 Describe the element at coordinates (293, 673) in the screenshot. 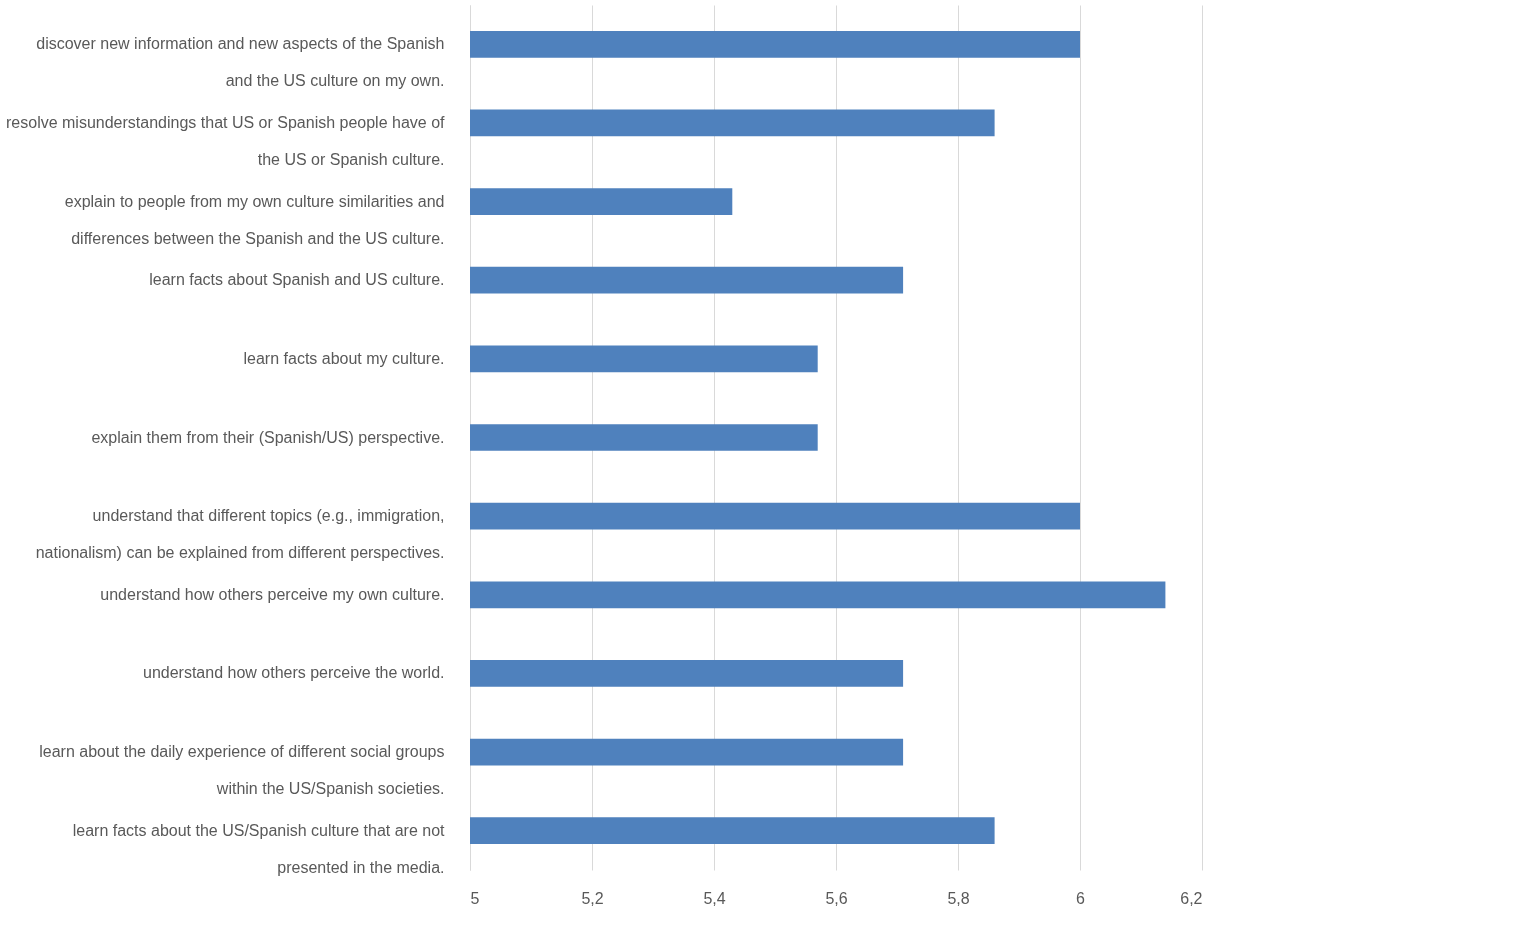

I see `y-tick-label: understand how others perceive the world.` at that location.